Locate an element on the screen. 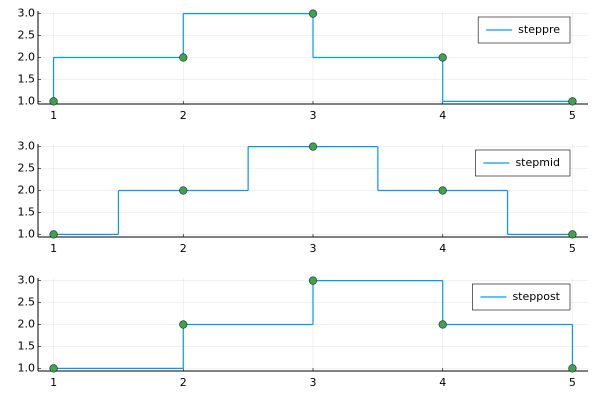  legend: stepmid is located at coordinates (523, 163).